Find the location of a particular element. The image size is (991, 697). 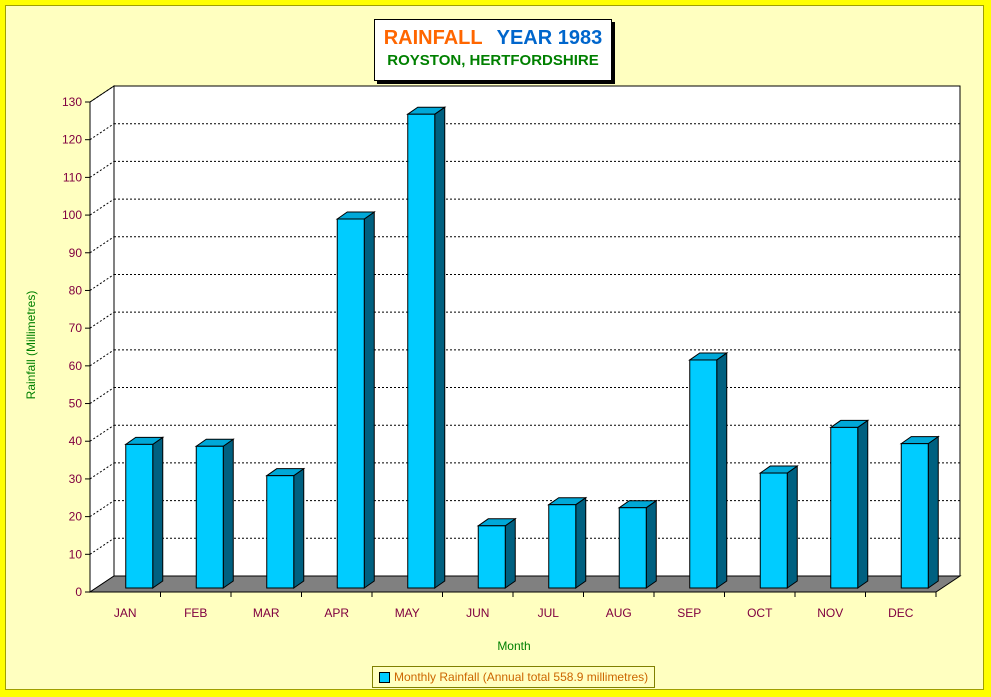

y-axis-title: Rainfall (Millimetres) is located at coordinates (31, 345).